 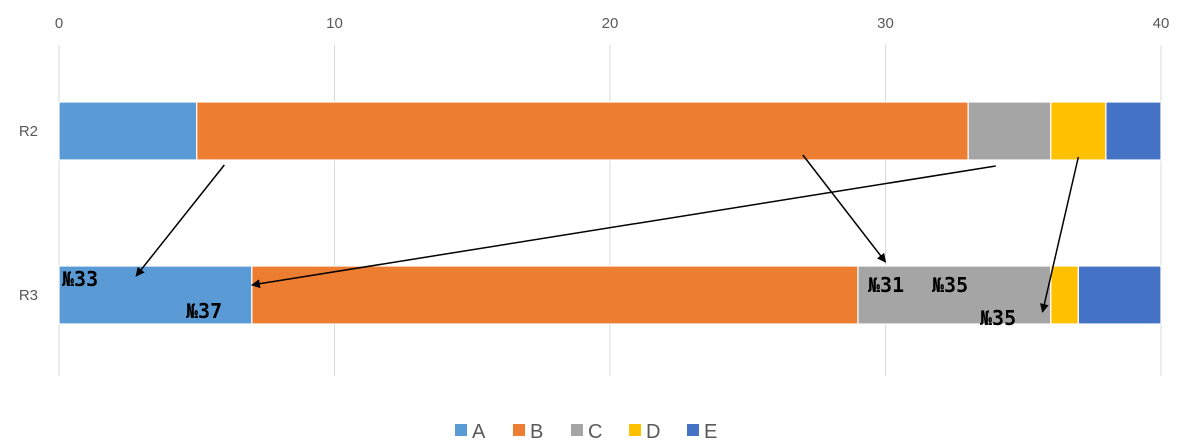 What do you see at coordinates (1119, 295) in the screenshot?
I see `bar-r3-e` at bounding box center [1119, 295].